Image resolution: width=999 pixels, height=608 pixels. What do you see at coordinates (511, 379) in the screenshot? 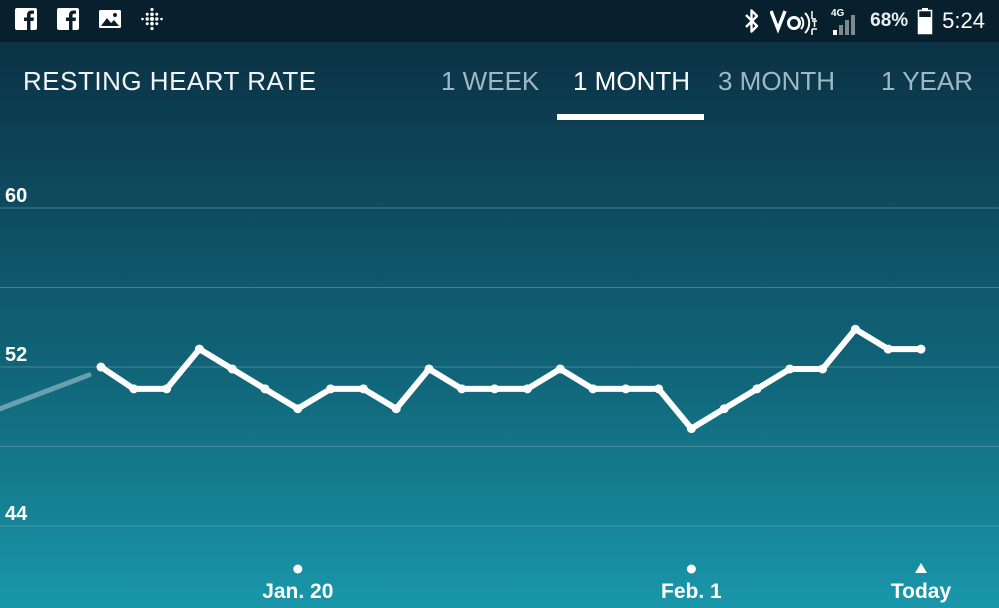
I see `series-line` at bounding box center [511, 379].